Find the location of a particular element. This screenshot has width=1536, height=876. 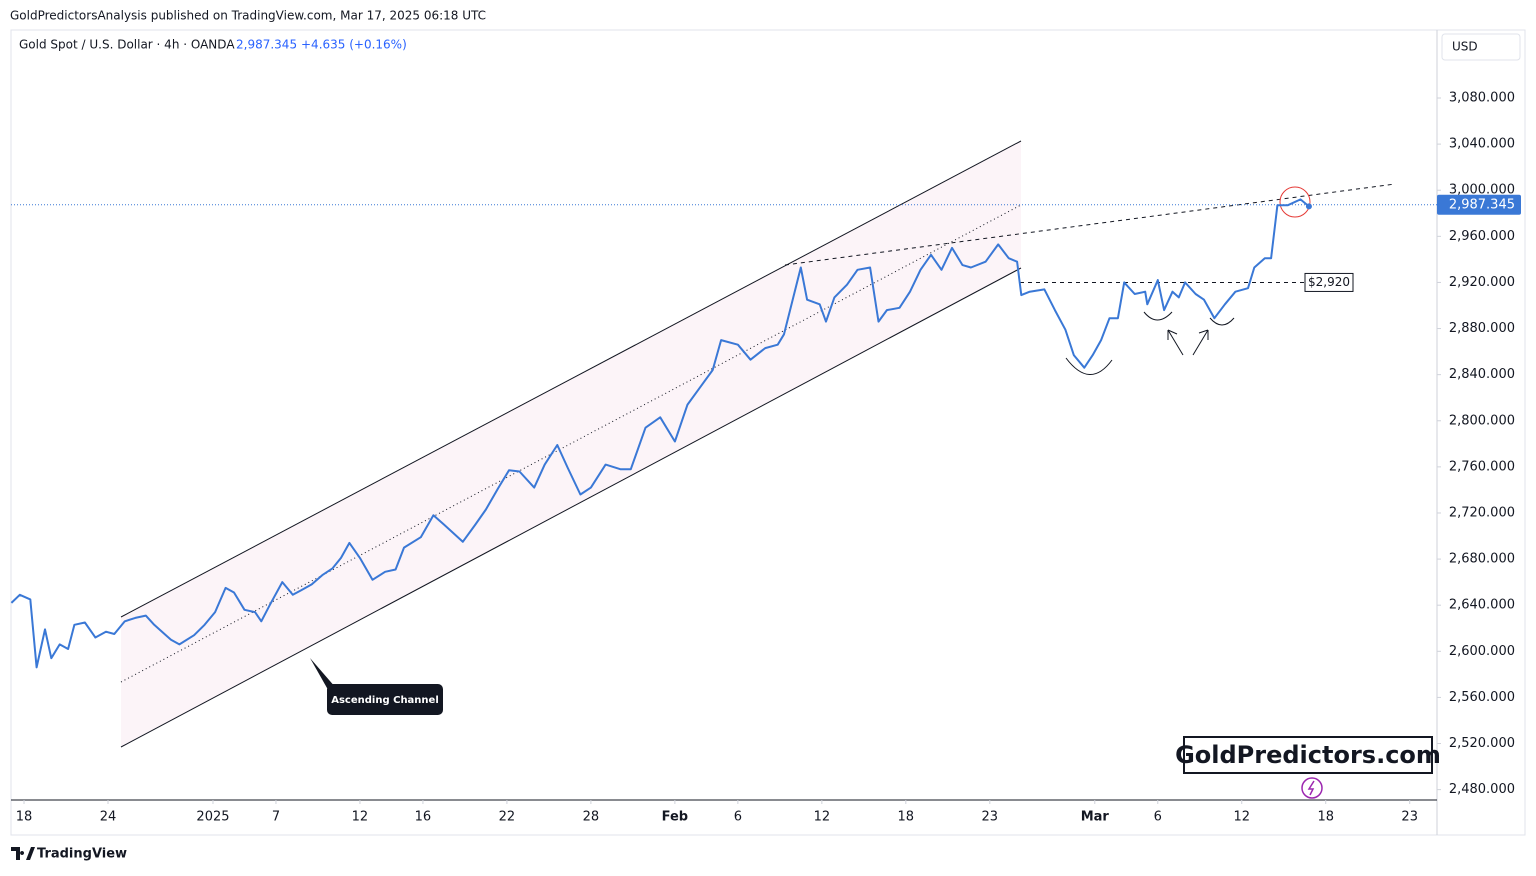

last-price-box is located at coordinates (1479, 204).